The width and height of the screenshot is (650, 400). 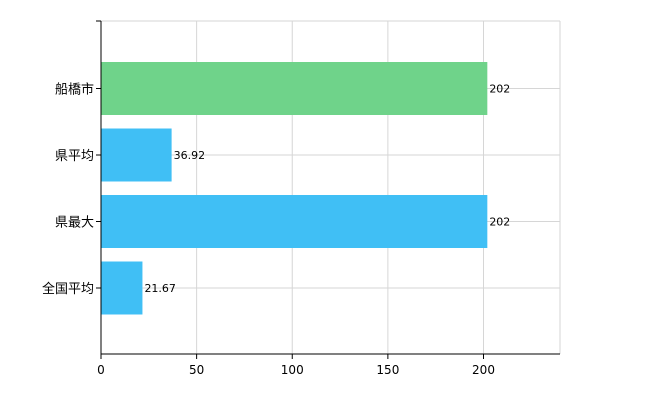 I want to click on y-tick-label: 県平均, so click(x=74, y=156).